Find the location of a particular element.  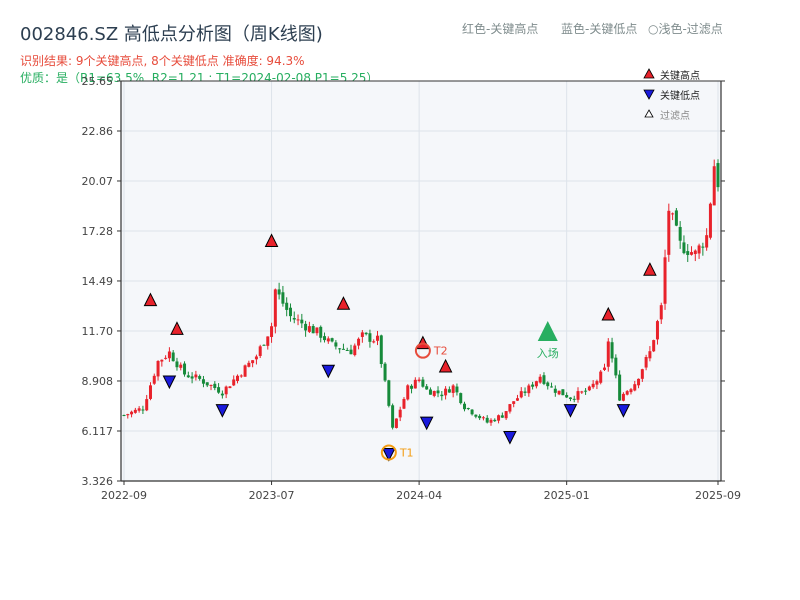

legend-label-high: 关键高点 is located at coordinates (680, 76).